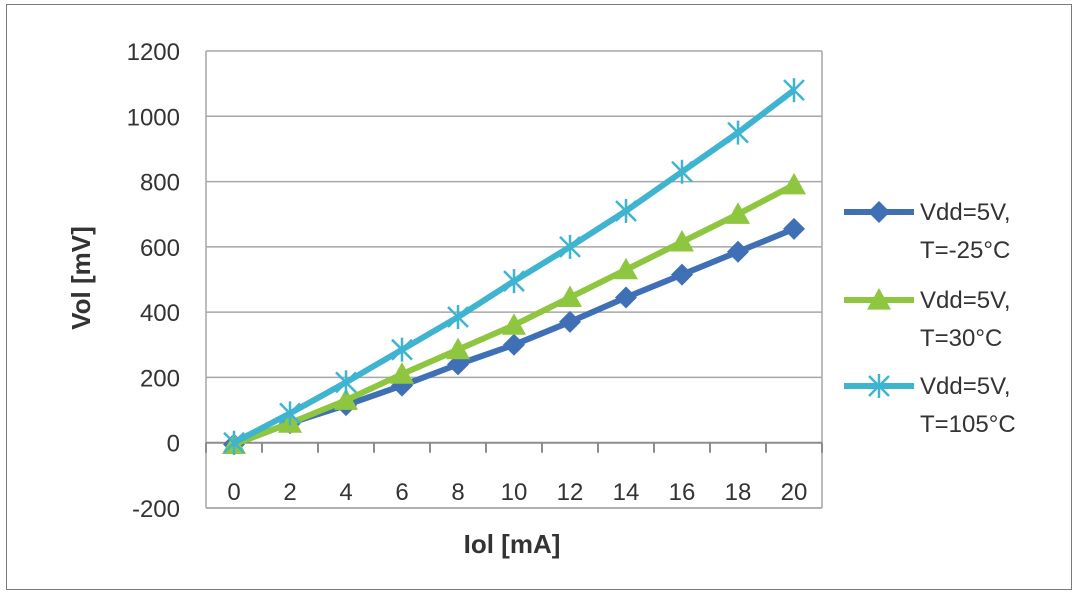 Image resolution: width=1080 pixels, height=596 pixels. I want to click on legend-label-line2: T=105°C, so click(968, 424).